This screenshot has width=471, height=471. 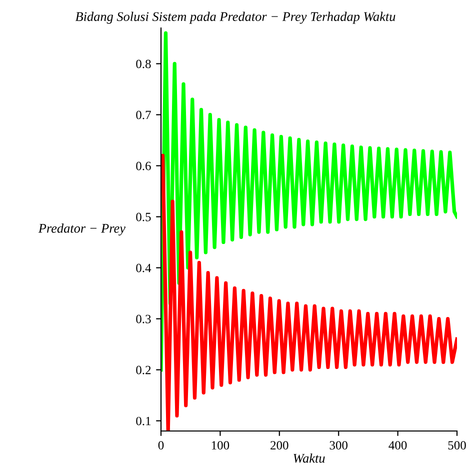 I want to click on x-tick-label: 0, so click(x=161, y=445).